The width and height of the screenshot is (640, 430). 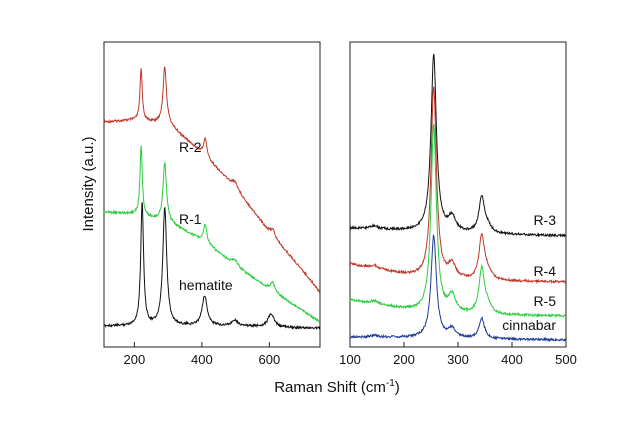 I want to click on series-label-r-4: R-4, so click(x=544, y=271).